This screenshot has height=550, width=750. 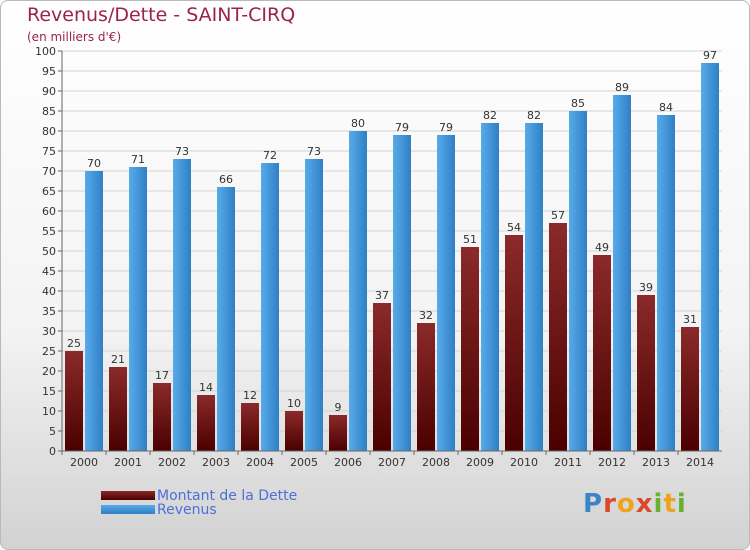 I want to click on data-label-dette: 17, so click(x=162, y=375).